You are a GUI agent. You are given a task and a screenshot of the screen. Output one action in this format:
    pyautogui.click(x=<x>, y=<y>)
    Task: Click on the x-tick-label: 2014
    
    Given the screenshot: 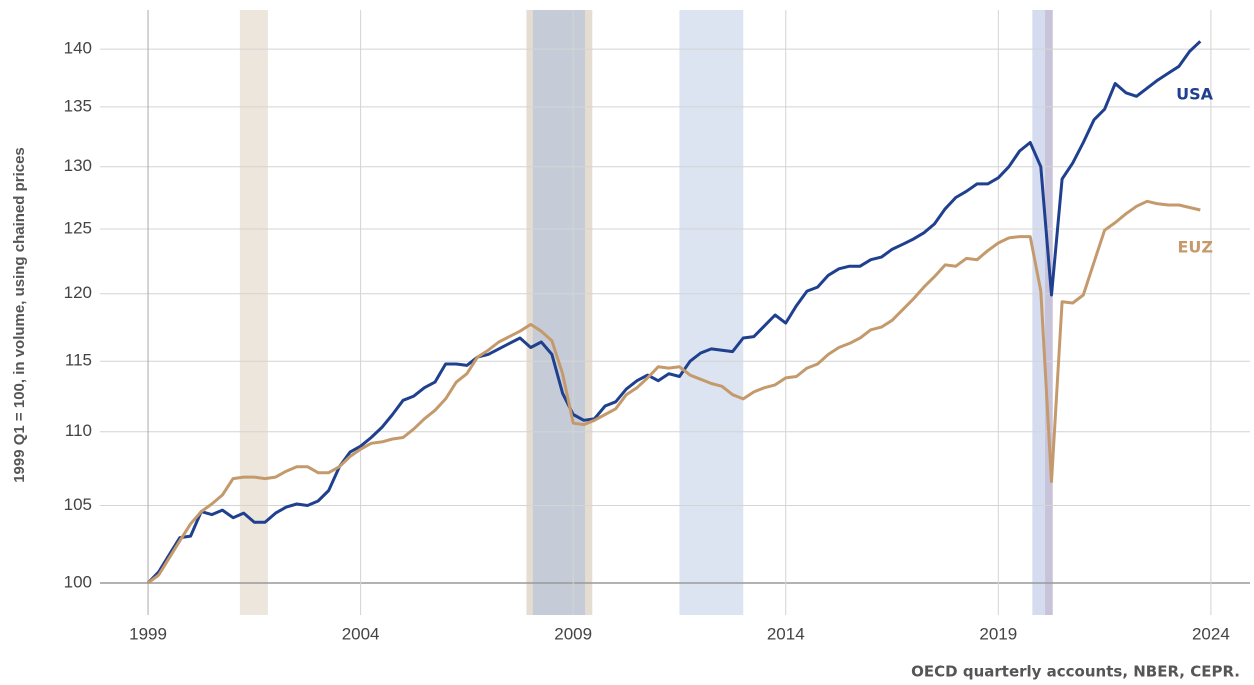 What is the action you would take?
    pyautogui.click(x=786, y=633)
    